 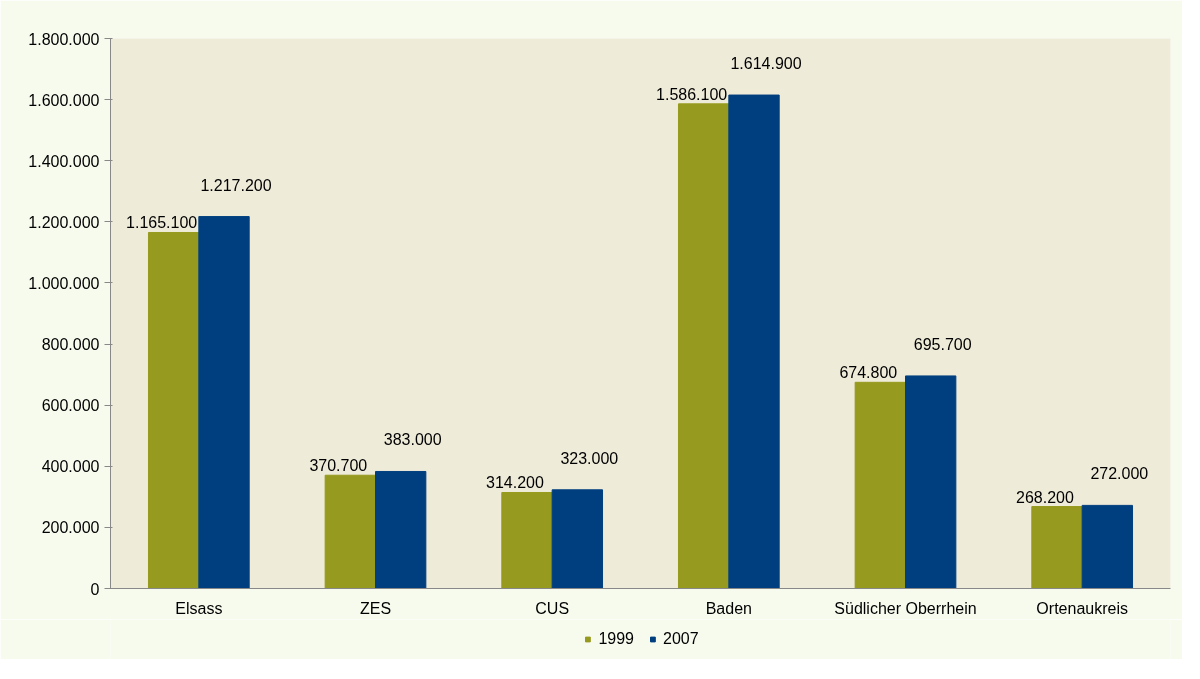 What do you see at coordinates (589, 458) in the screenshot?
I see `data-label: 323.000` at bounding box center [589, 458].